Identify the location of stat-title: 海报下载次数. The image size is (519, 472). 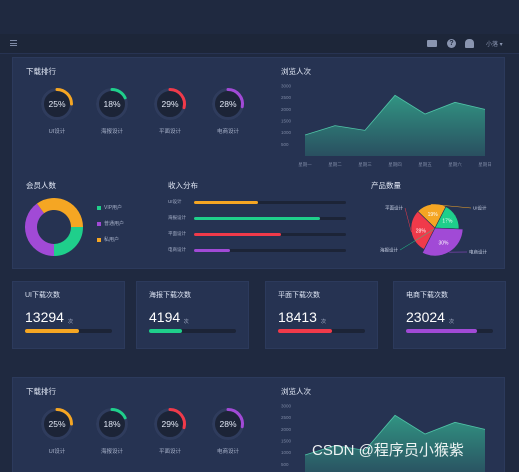
(170, 295).